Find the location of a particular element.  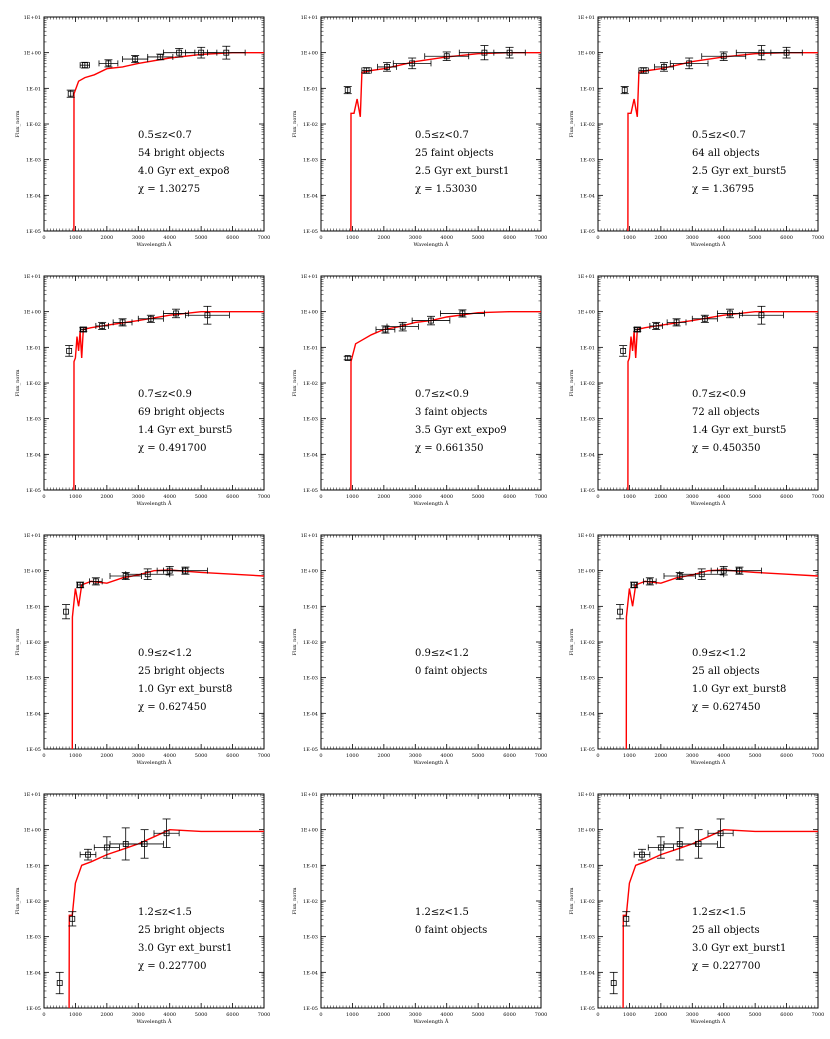

x-tick-label: 6000 is located at coordinates (232, 1015).